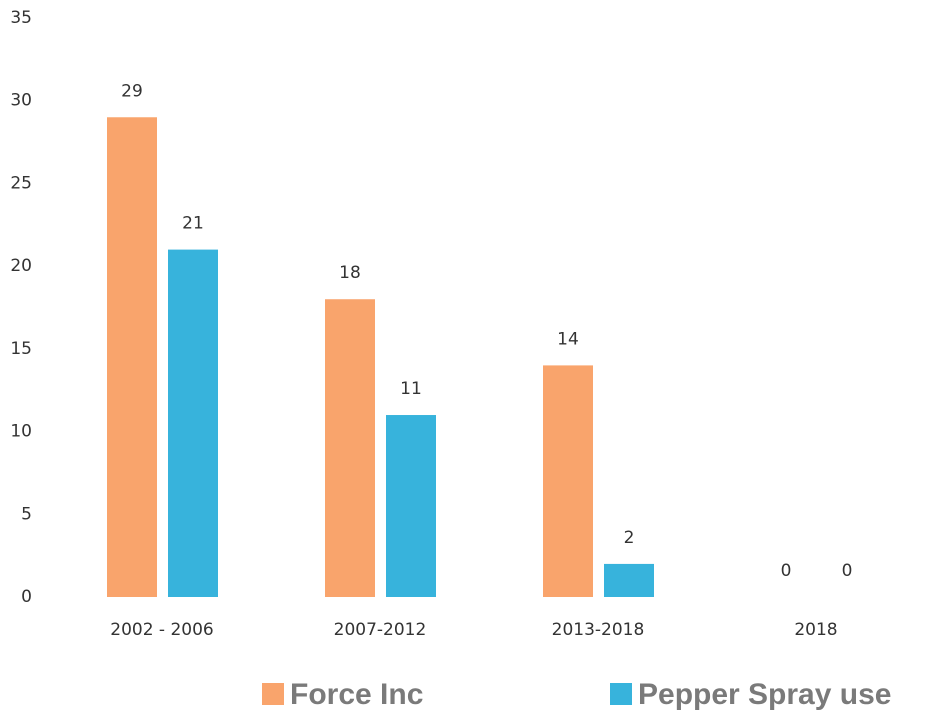 The width and height of the screenshot is (945, 719). I want to click on data-label: 18, so click(350, 273).